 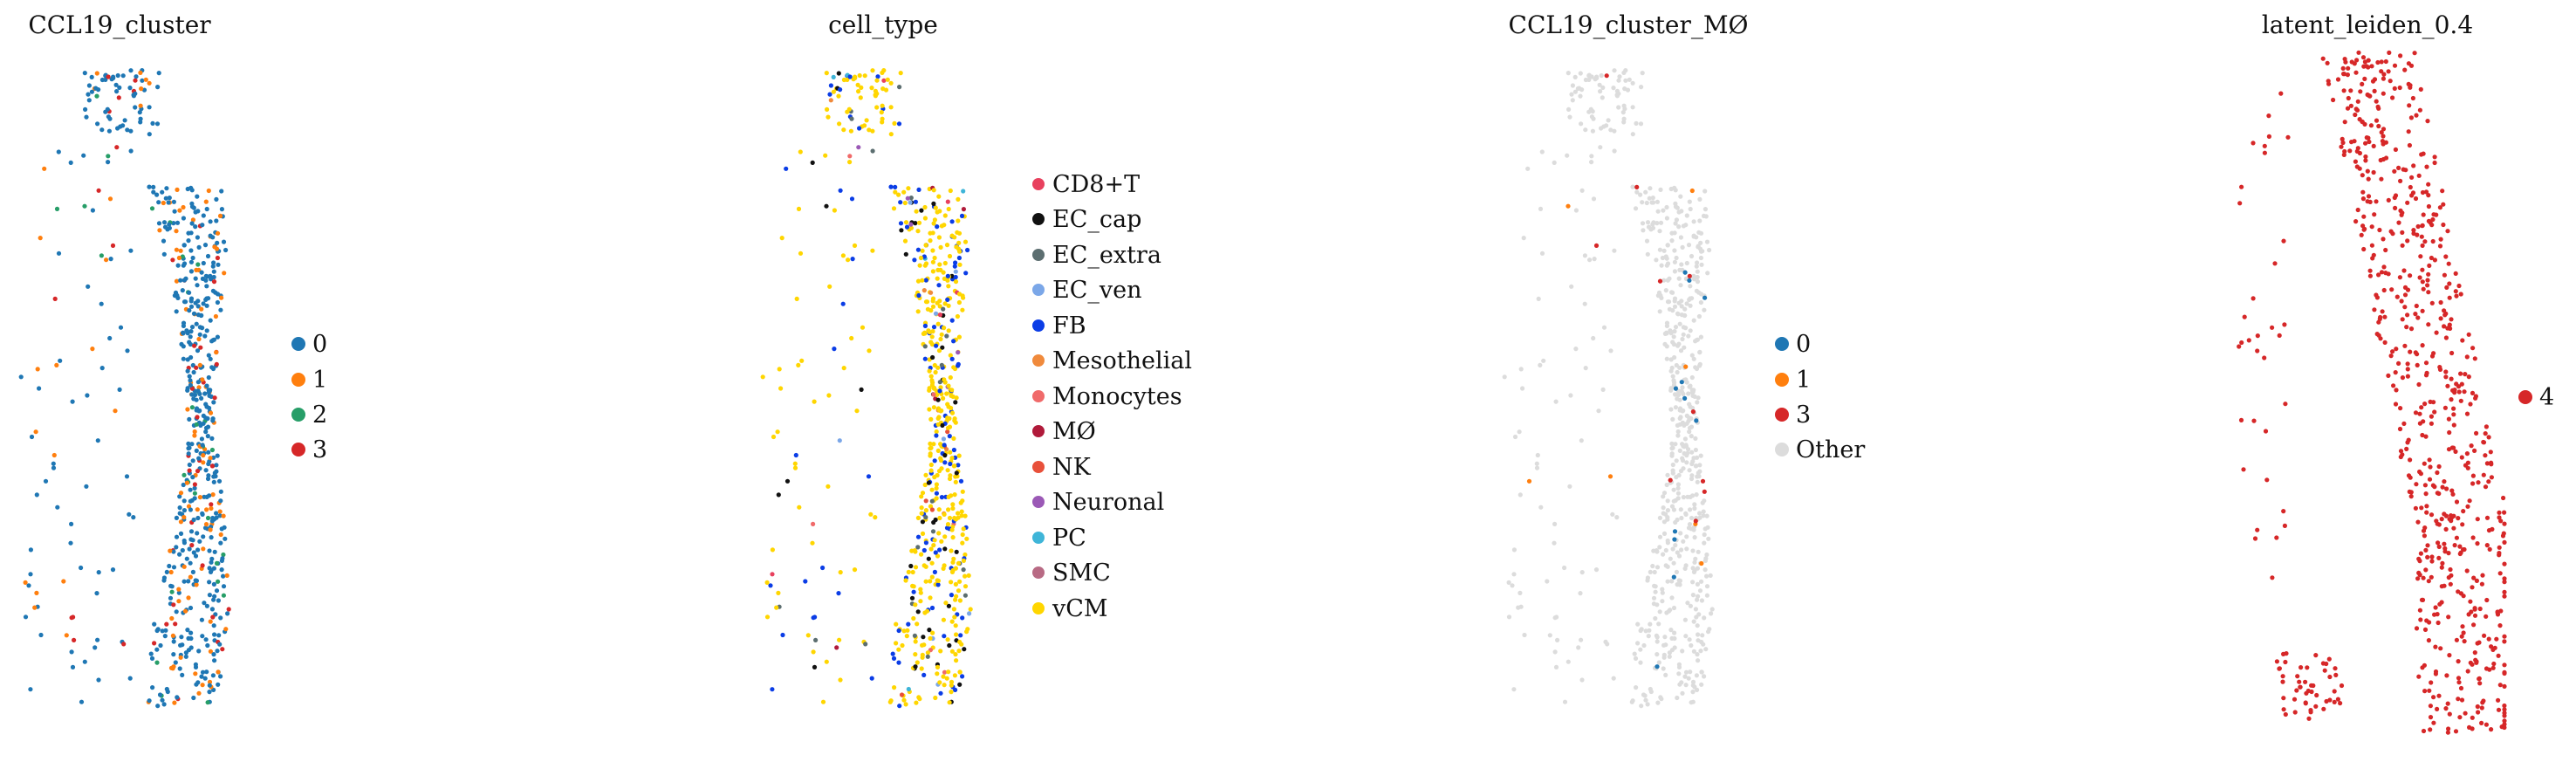 I want to click on legend-label: 0, so click(x=319, y=344).